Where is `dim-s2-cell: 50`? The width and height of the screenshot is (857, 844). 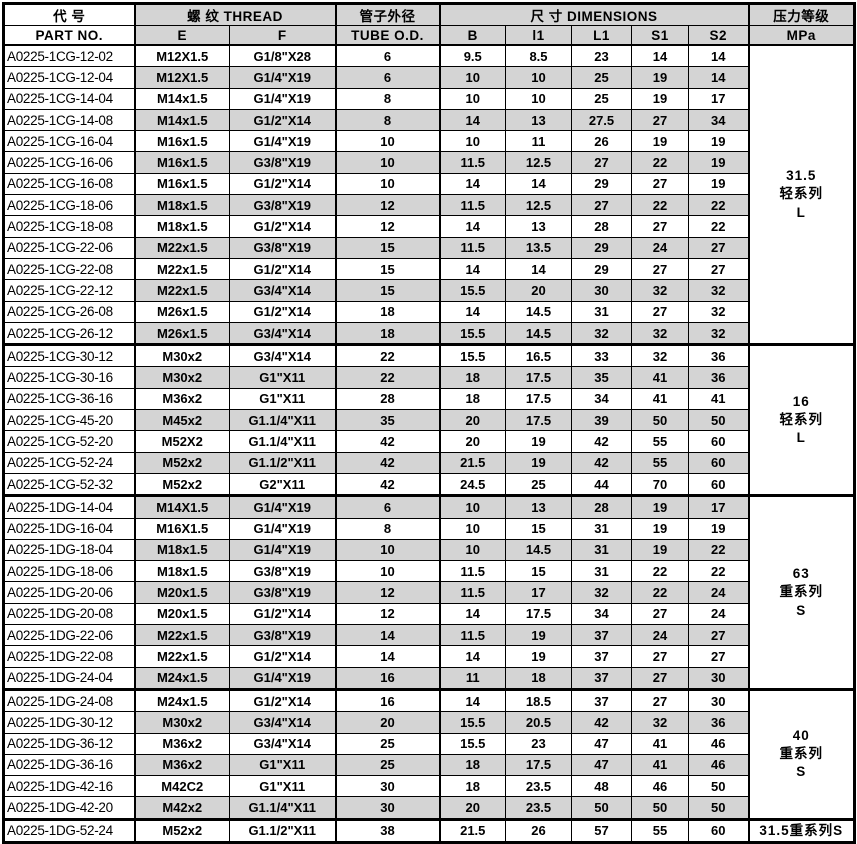
dim-s2-cell: 50 is located at coordinates (719, 786).